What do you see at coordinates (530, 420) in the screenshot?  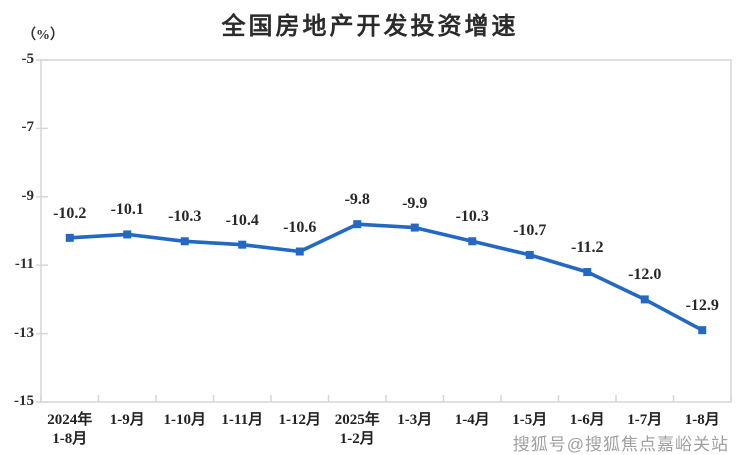 I see `x-tick-label: 1-5月` at bounding box center [530, 420].